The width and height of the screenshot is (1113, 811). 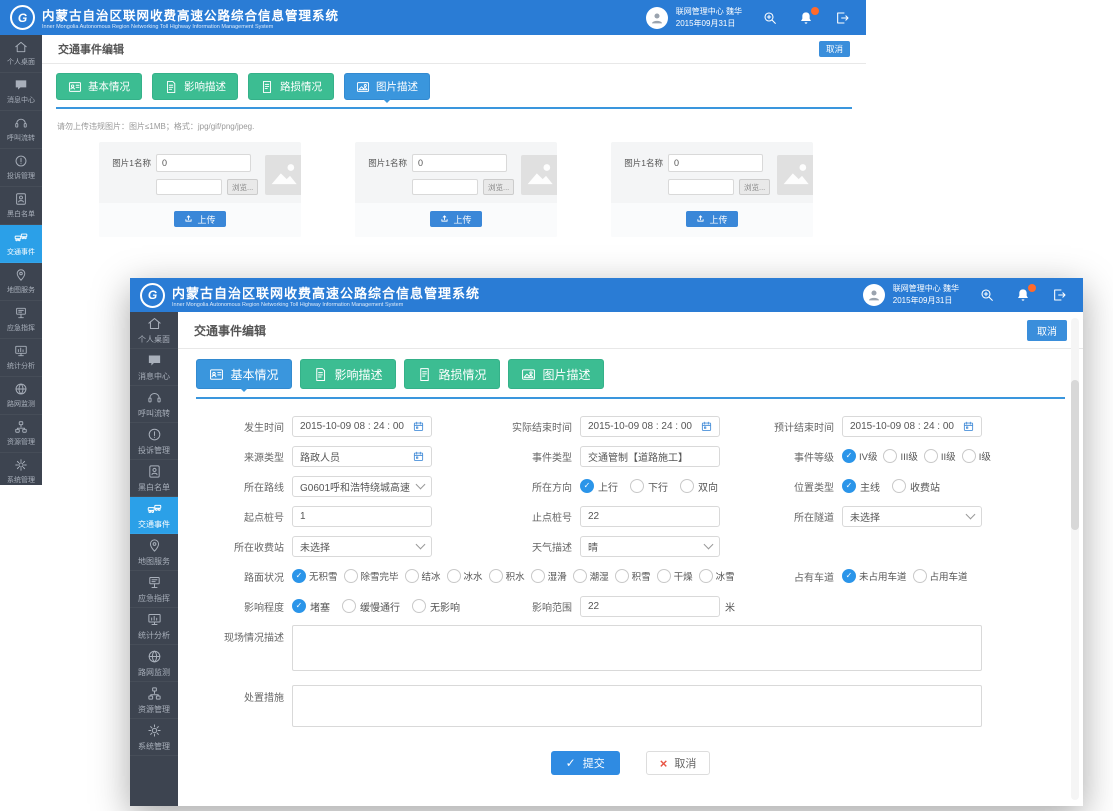 What do you see at coordinates (874, 576) in the screenshot?
I see `radio-option: 未占用车道` at bounding box center [874, 576].